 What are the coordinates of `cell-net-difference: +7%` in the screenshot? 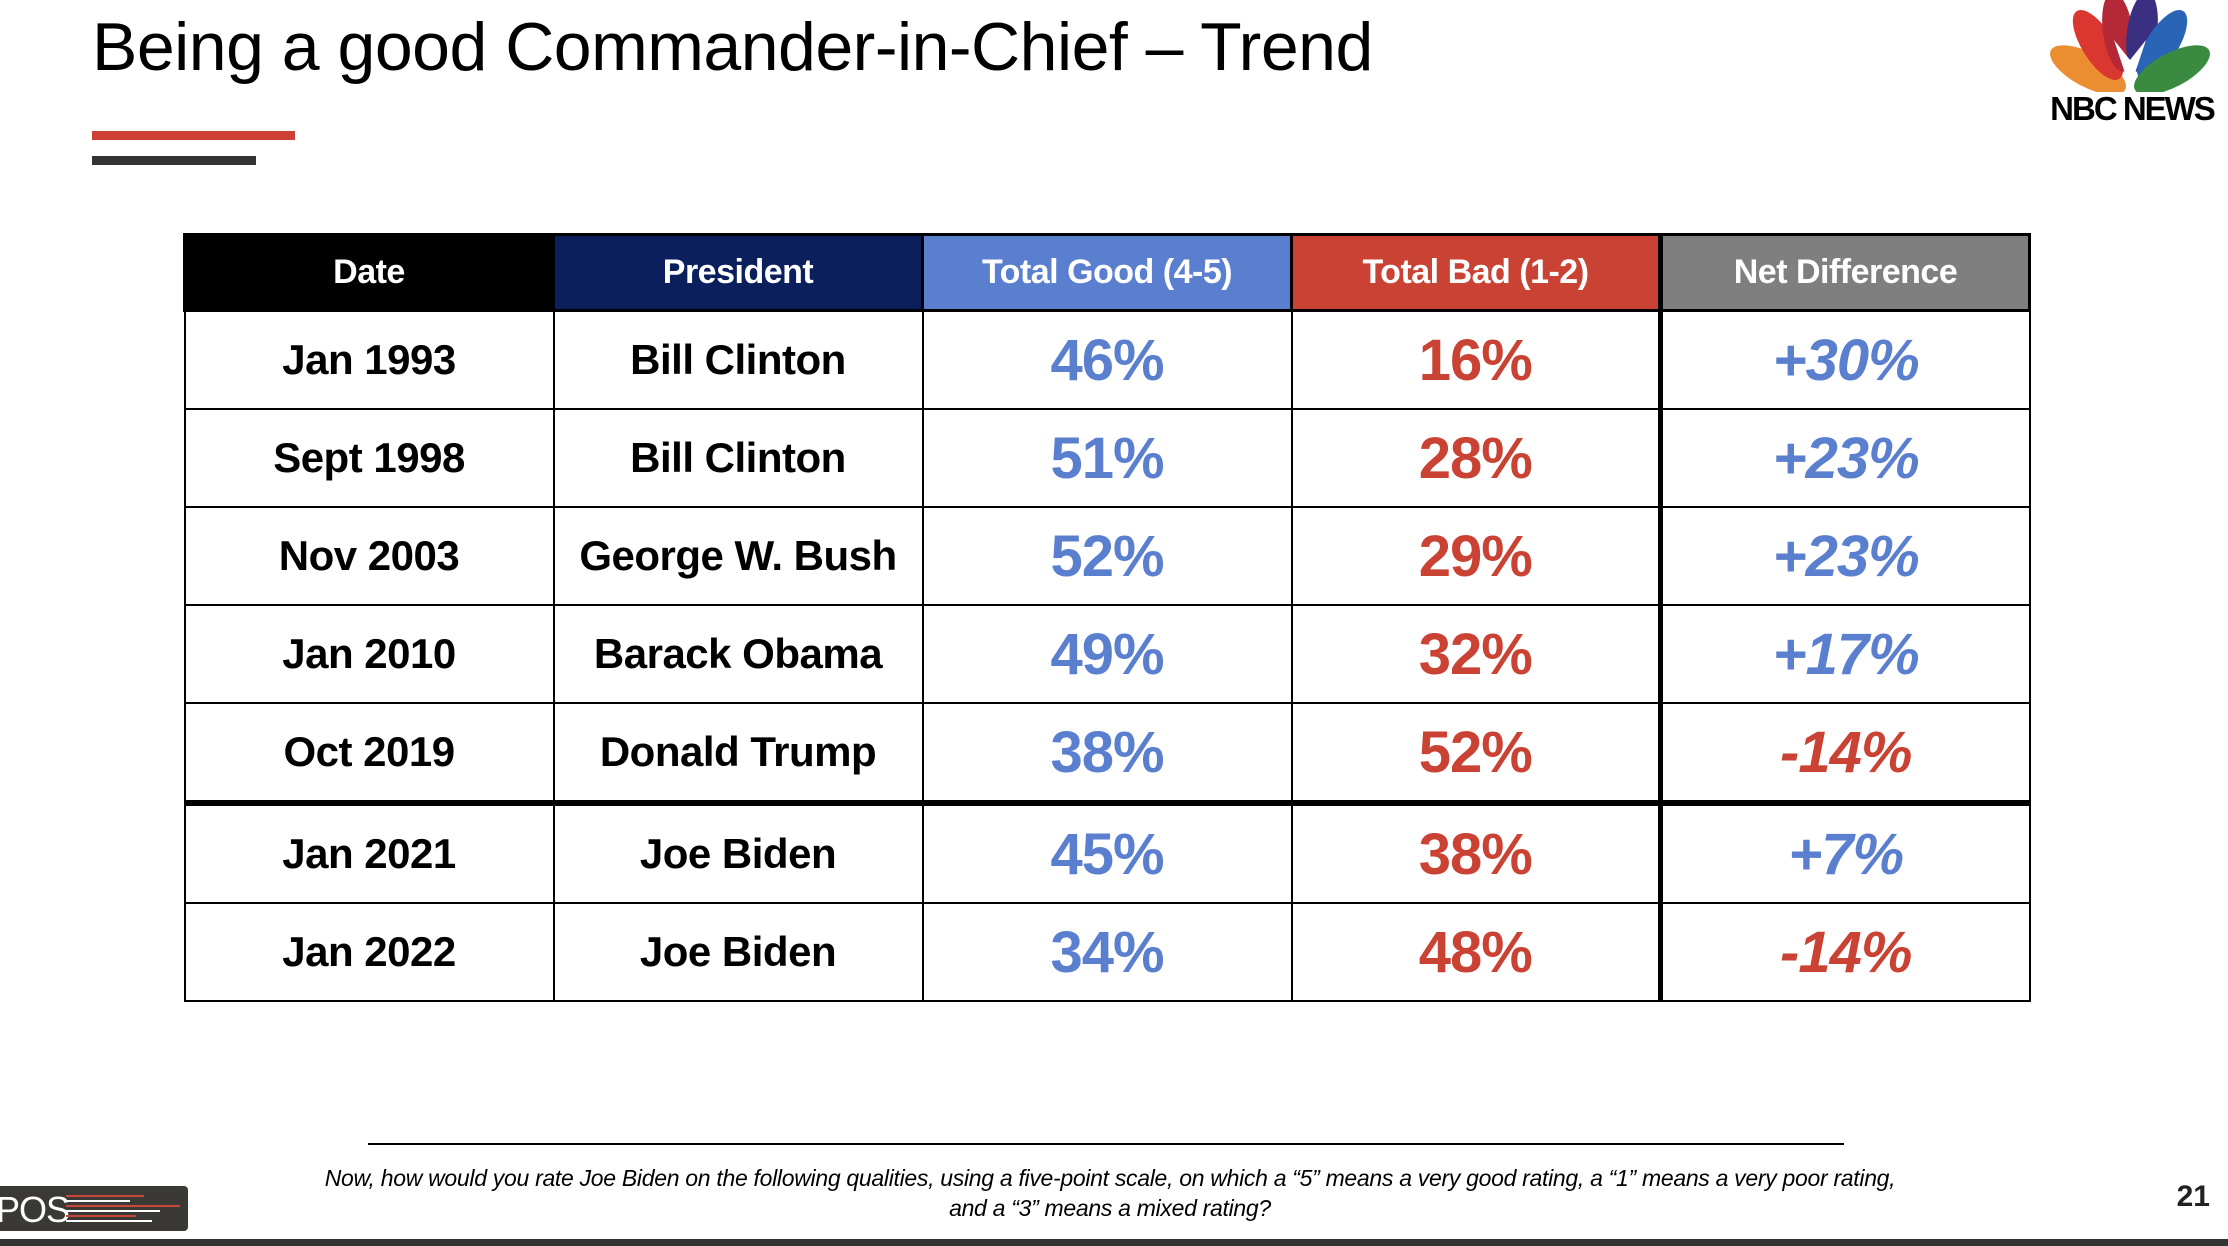 It's located at (1844, 852).